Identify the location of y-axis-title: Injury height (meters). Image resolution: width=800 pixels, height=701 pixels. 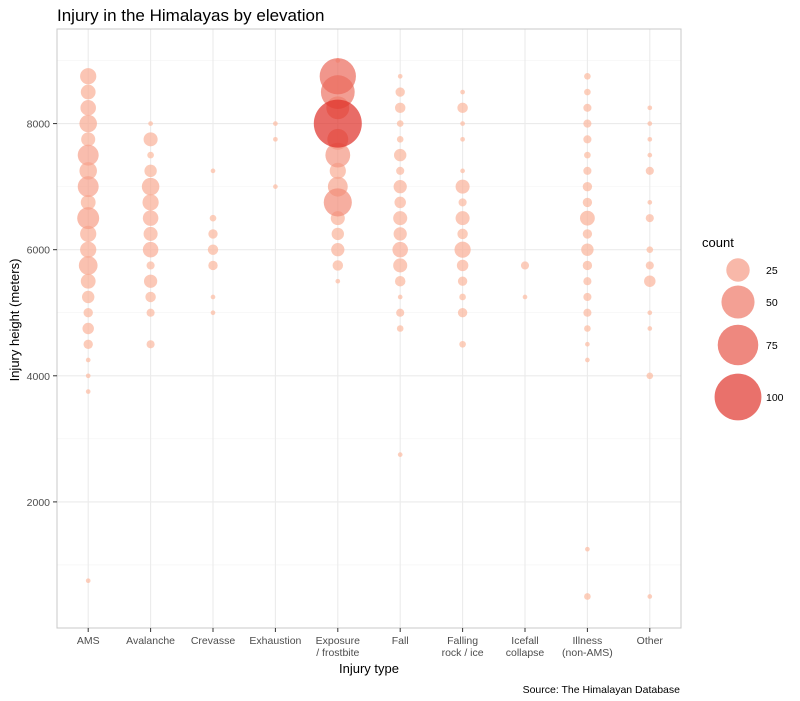
(14, 320).